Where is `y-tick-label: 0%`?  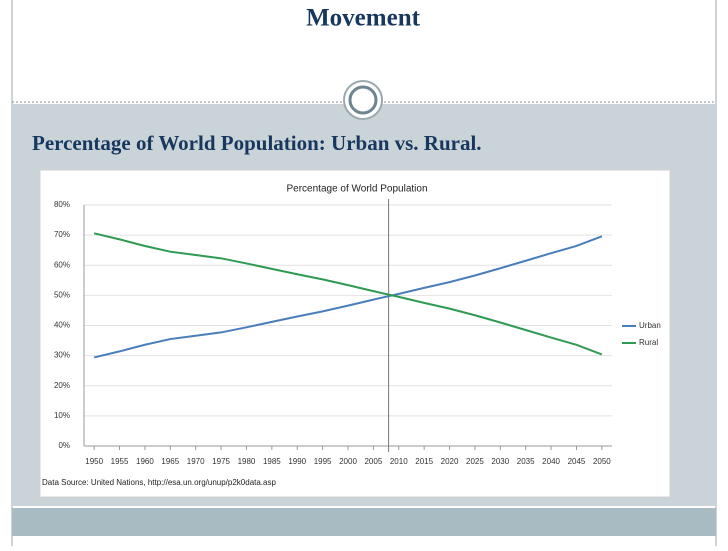
y-tick-label: 0% is located at coordinates (64, 445).